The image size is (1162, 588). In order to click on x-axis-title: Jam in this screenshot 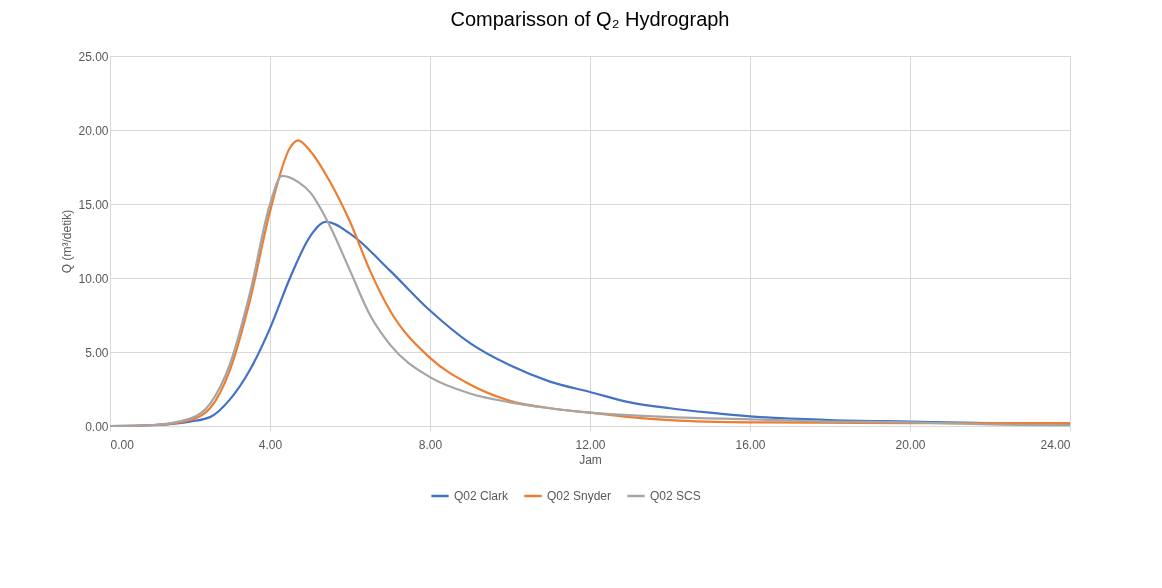, I will do `click(590, 459)`.